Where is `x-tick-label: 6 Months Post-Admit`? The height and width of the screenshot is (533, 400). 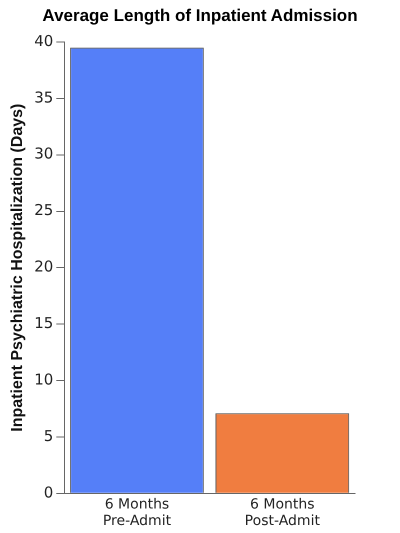 x-tick-label: 6 Months Post-Admit is located at coordinates (282, 513).